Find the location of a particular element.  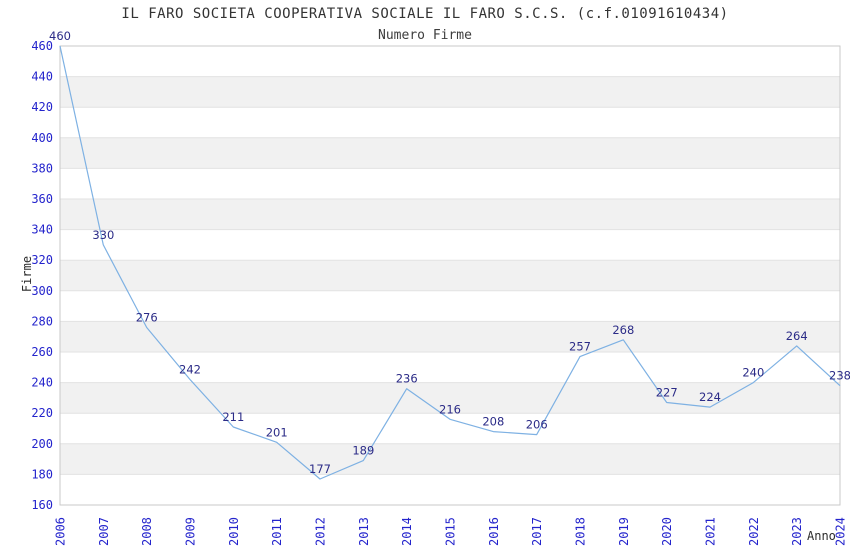

point-label: 211 is located at coordinates (233, 417).